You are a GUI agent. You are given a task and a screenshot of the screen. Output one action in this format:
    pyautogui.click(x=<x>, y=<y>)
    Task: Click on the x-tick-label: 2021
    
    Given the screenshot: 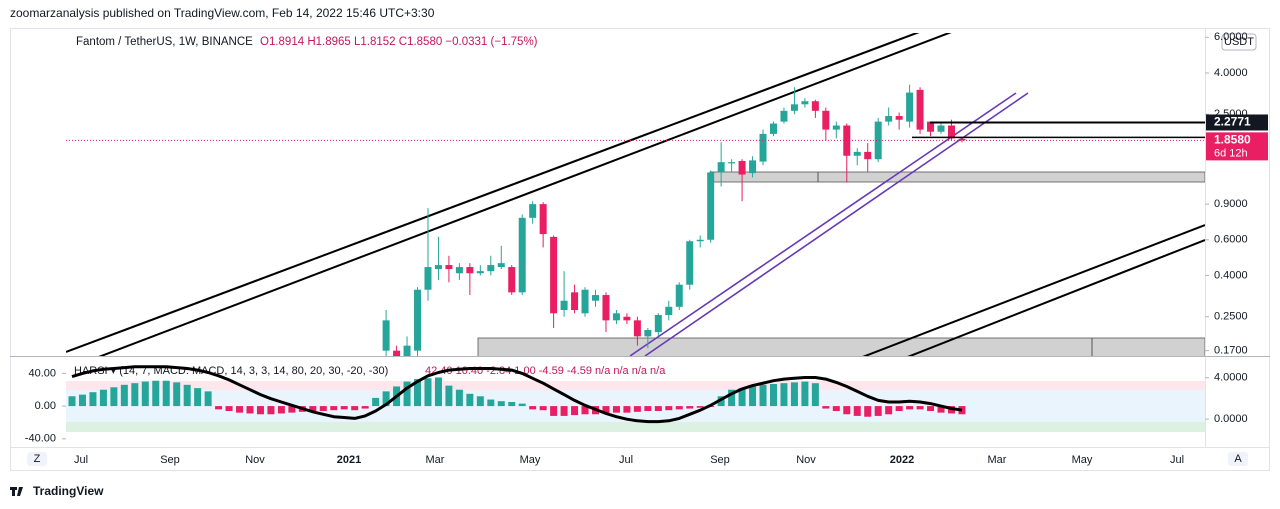 What is the action you would take?
    pyautogui.click(x=349, y=460)
    